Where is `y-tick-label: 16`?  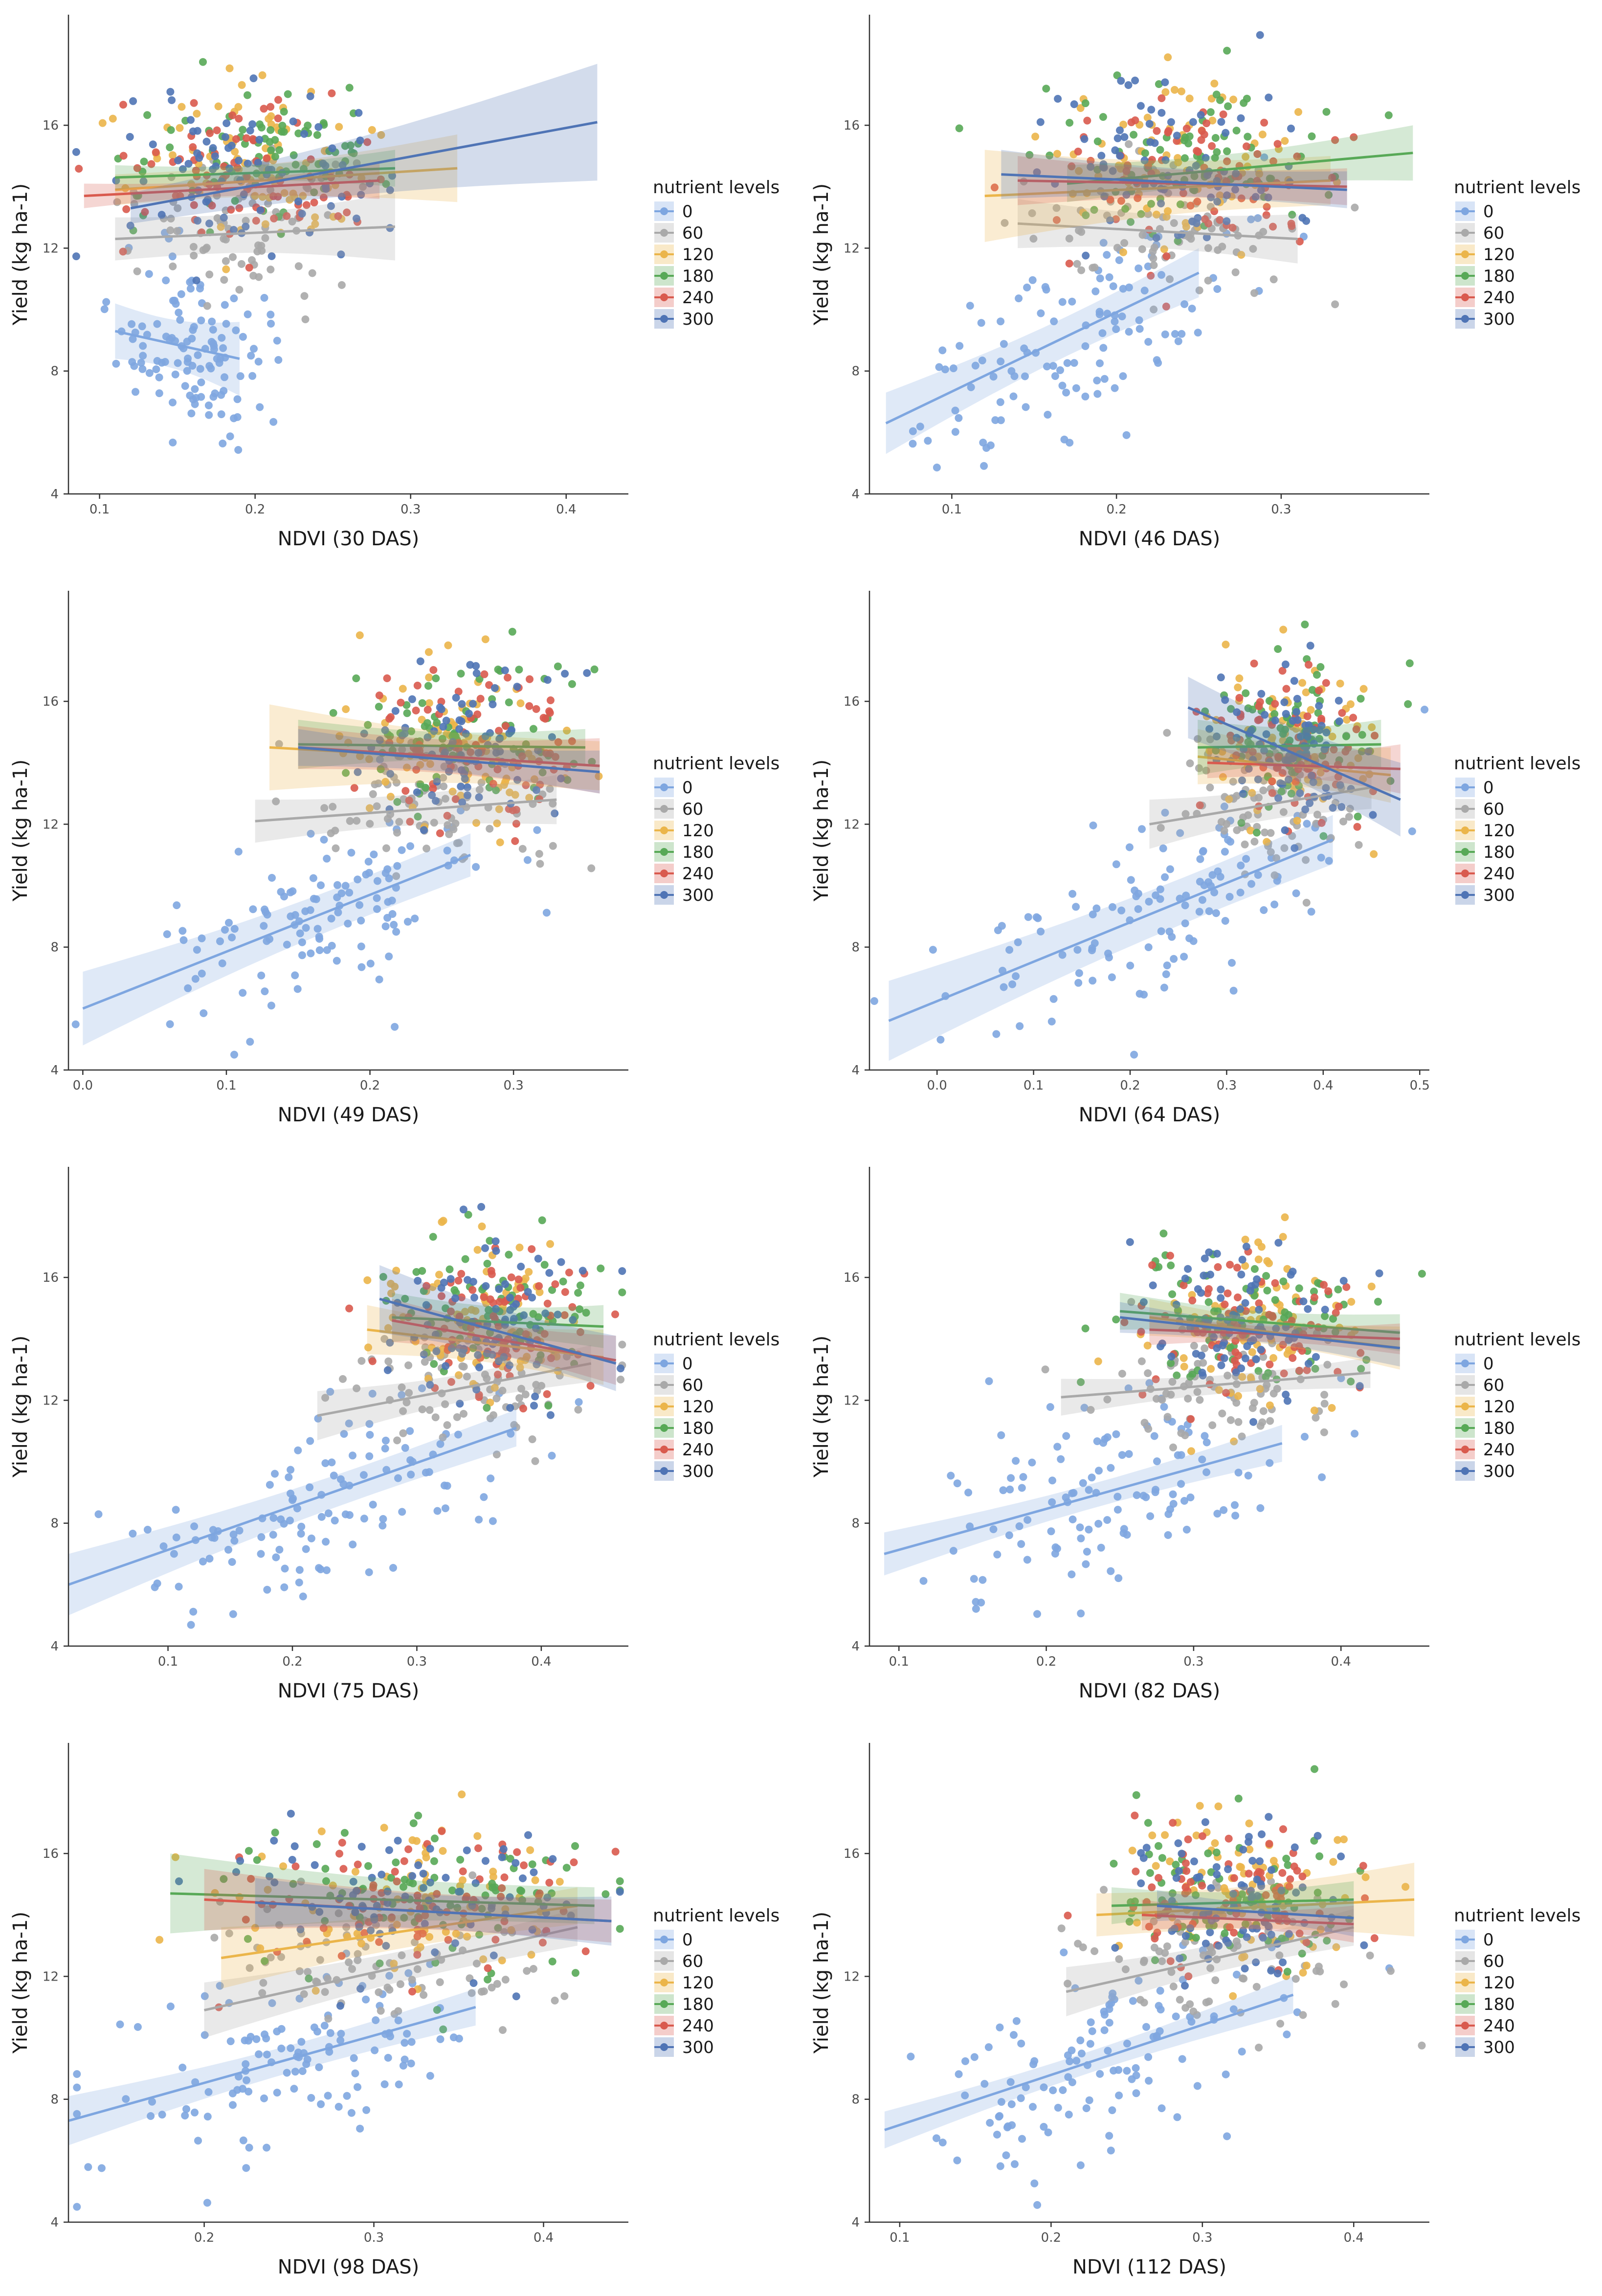
y-tick-label: 16 is located at coordinates (852, 126).